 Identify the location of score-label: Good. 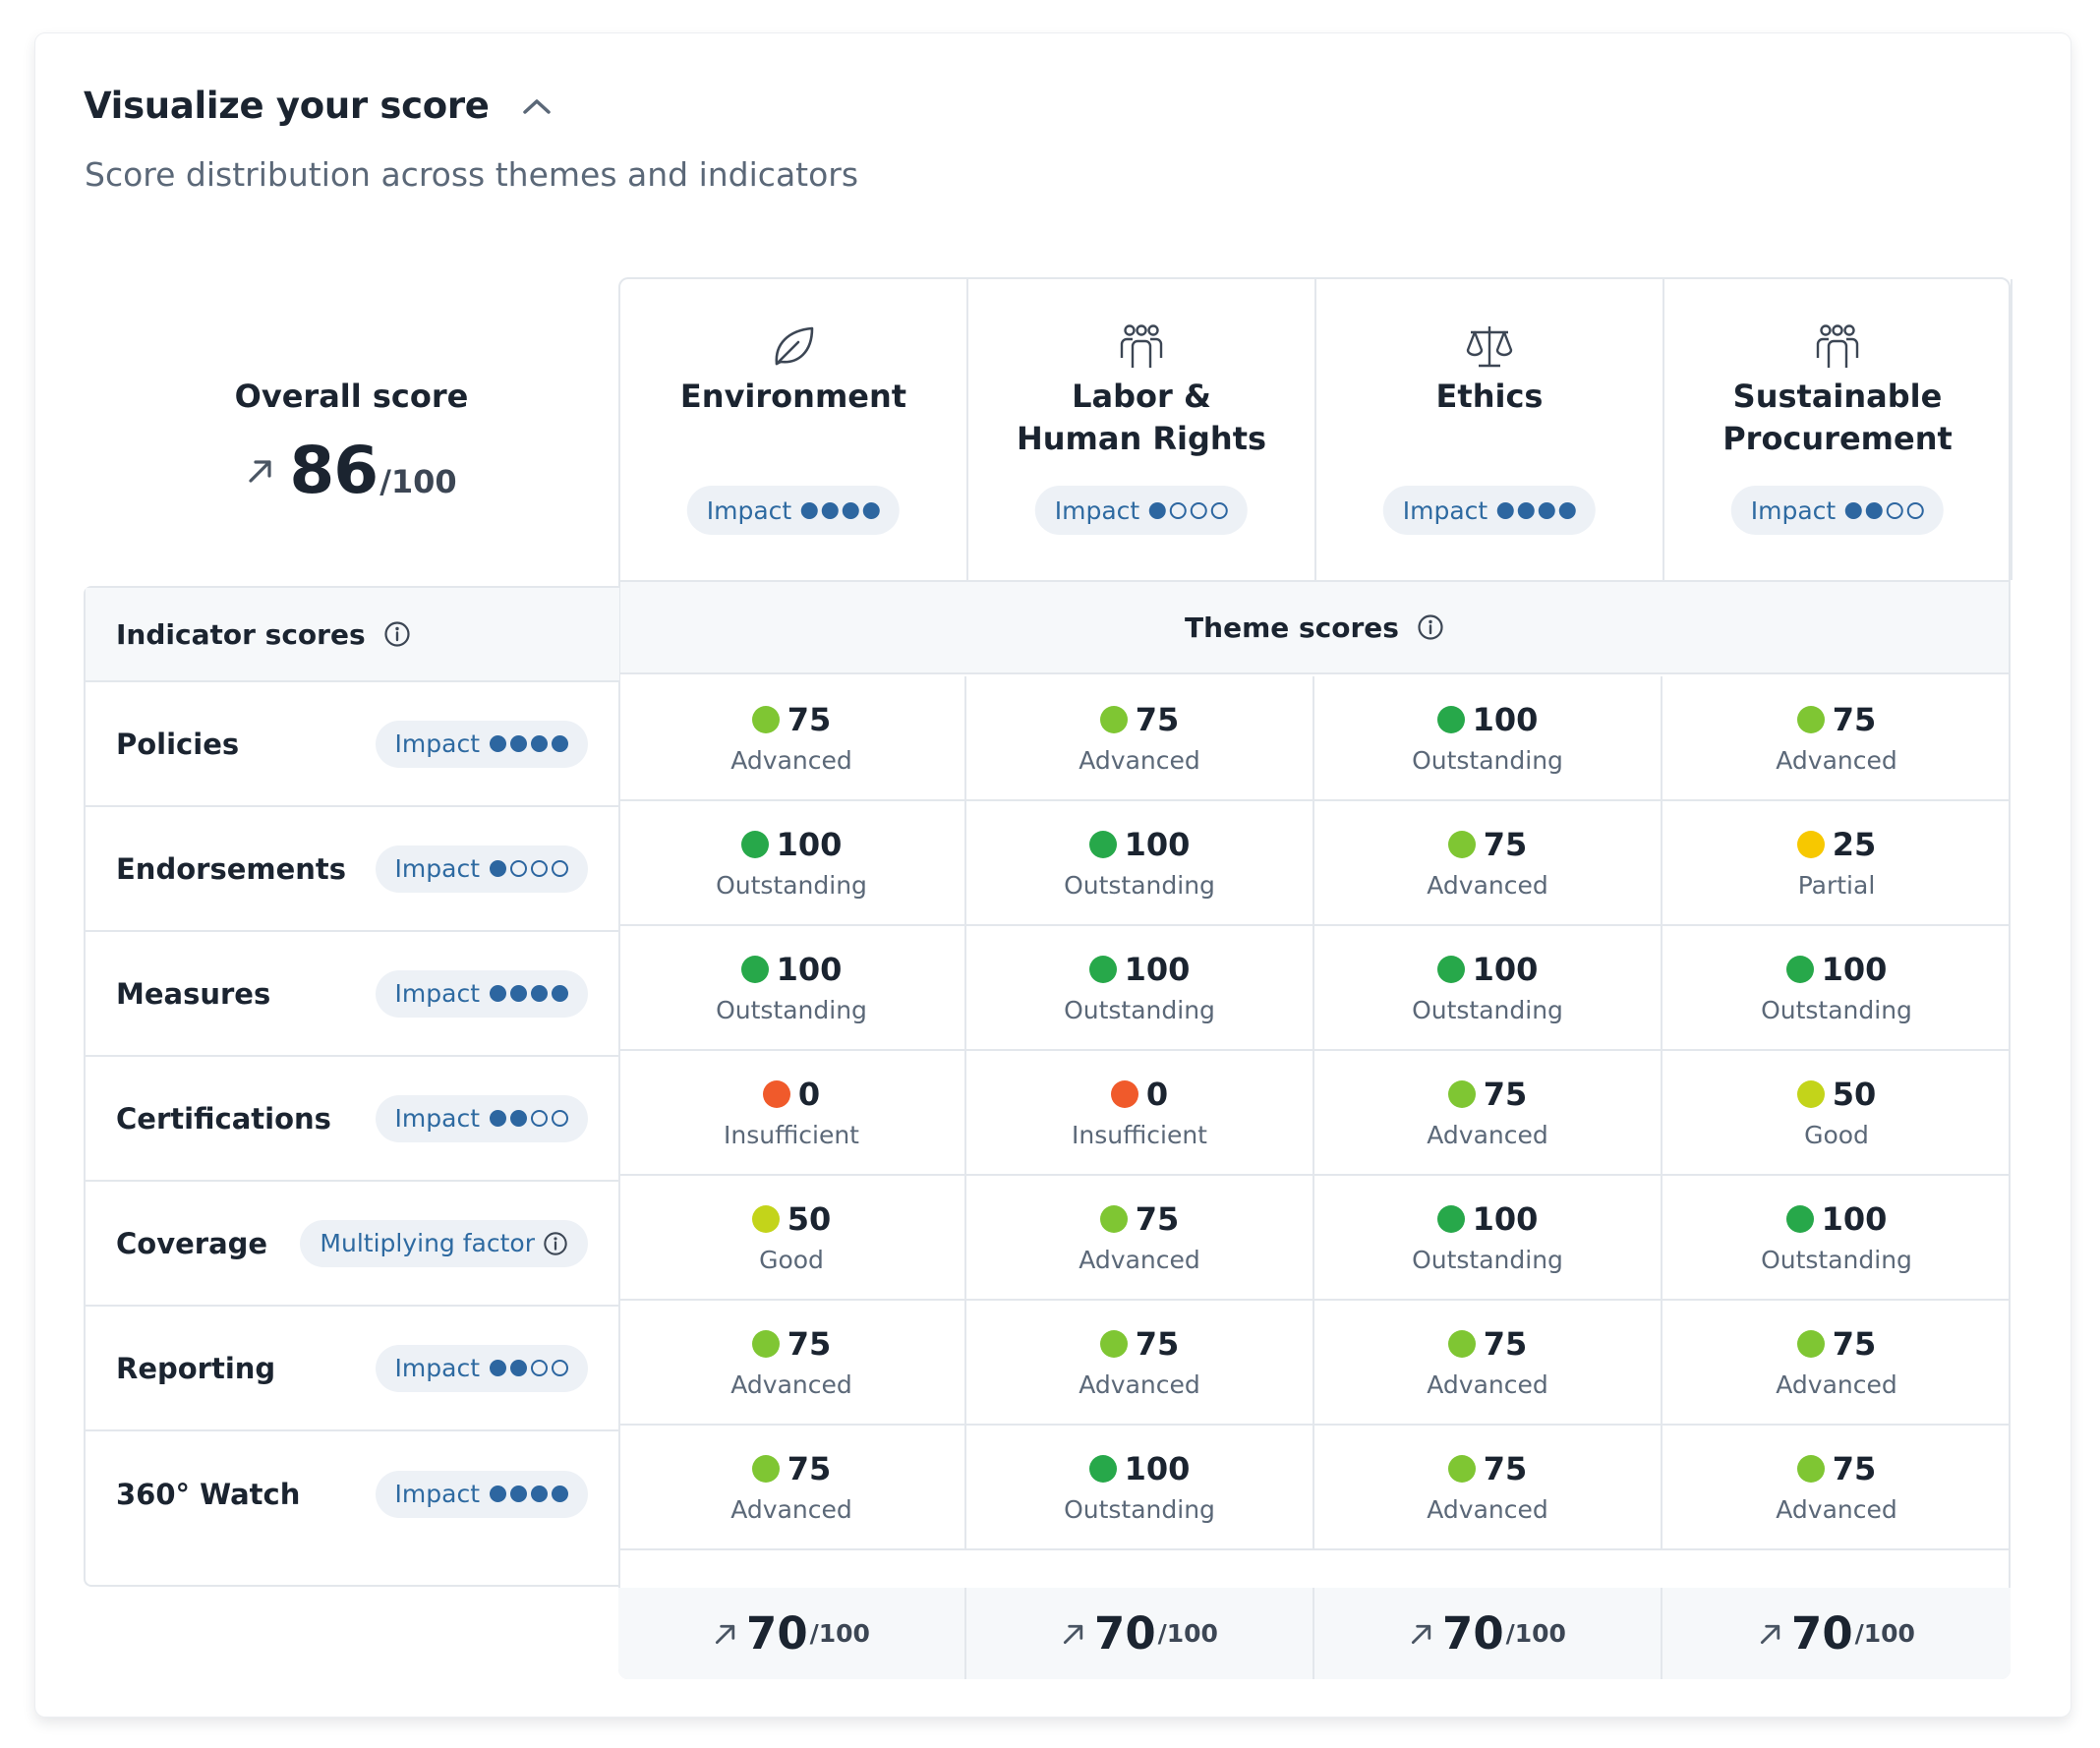
(791, 1260).